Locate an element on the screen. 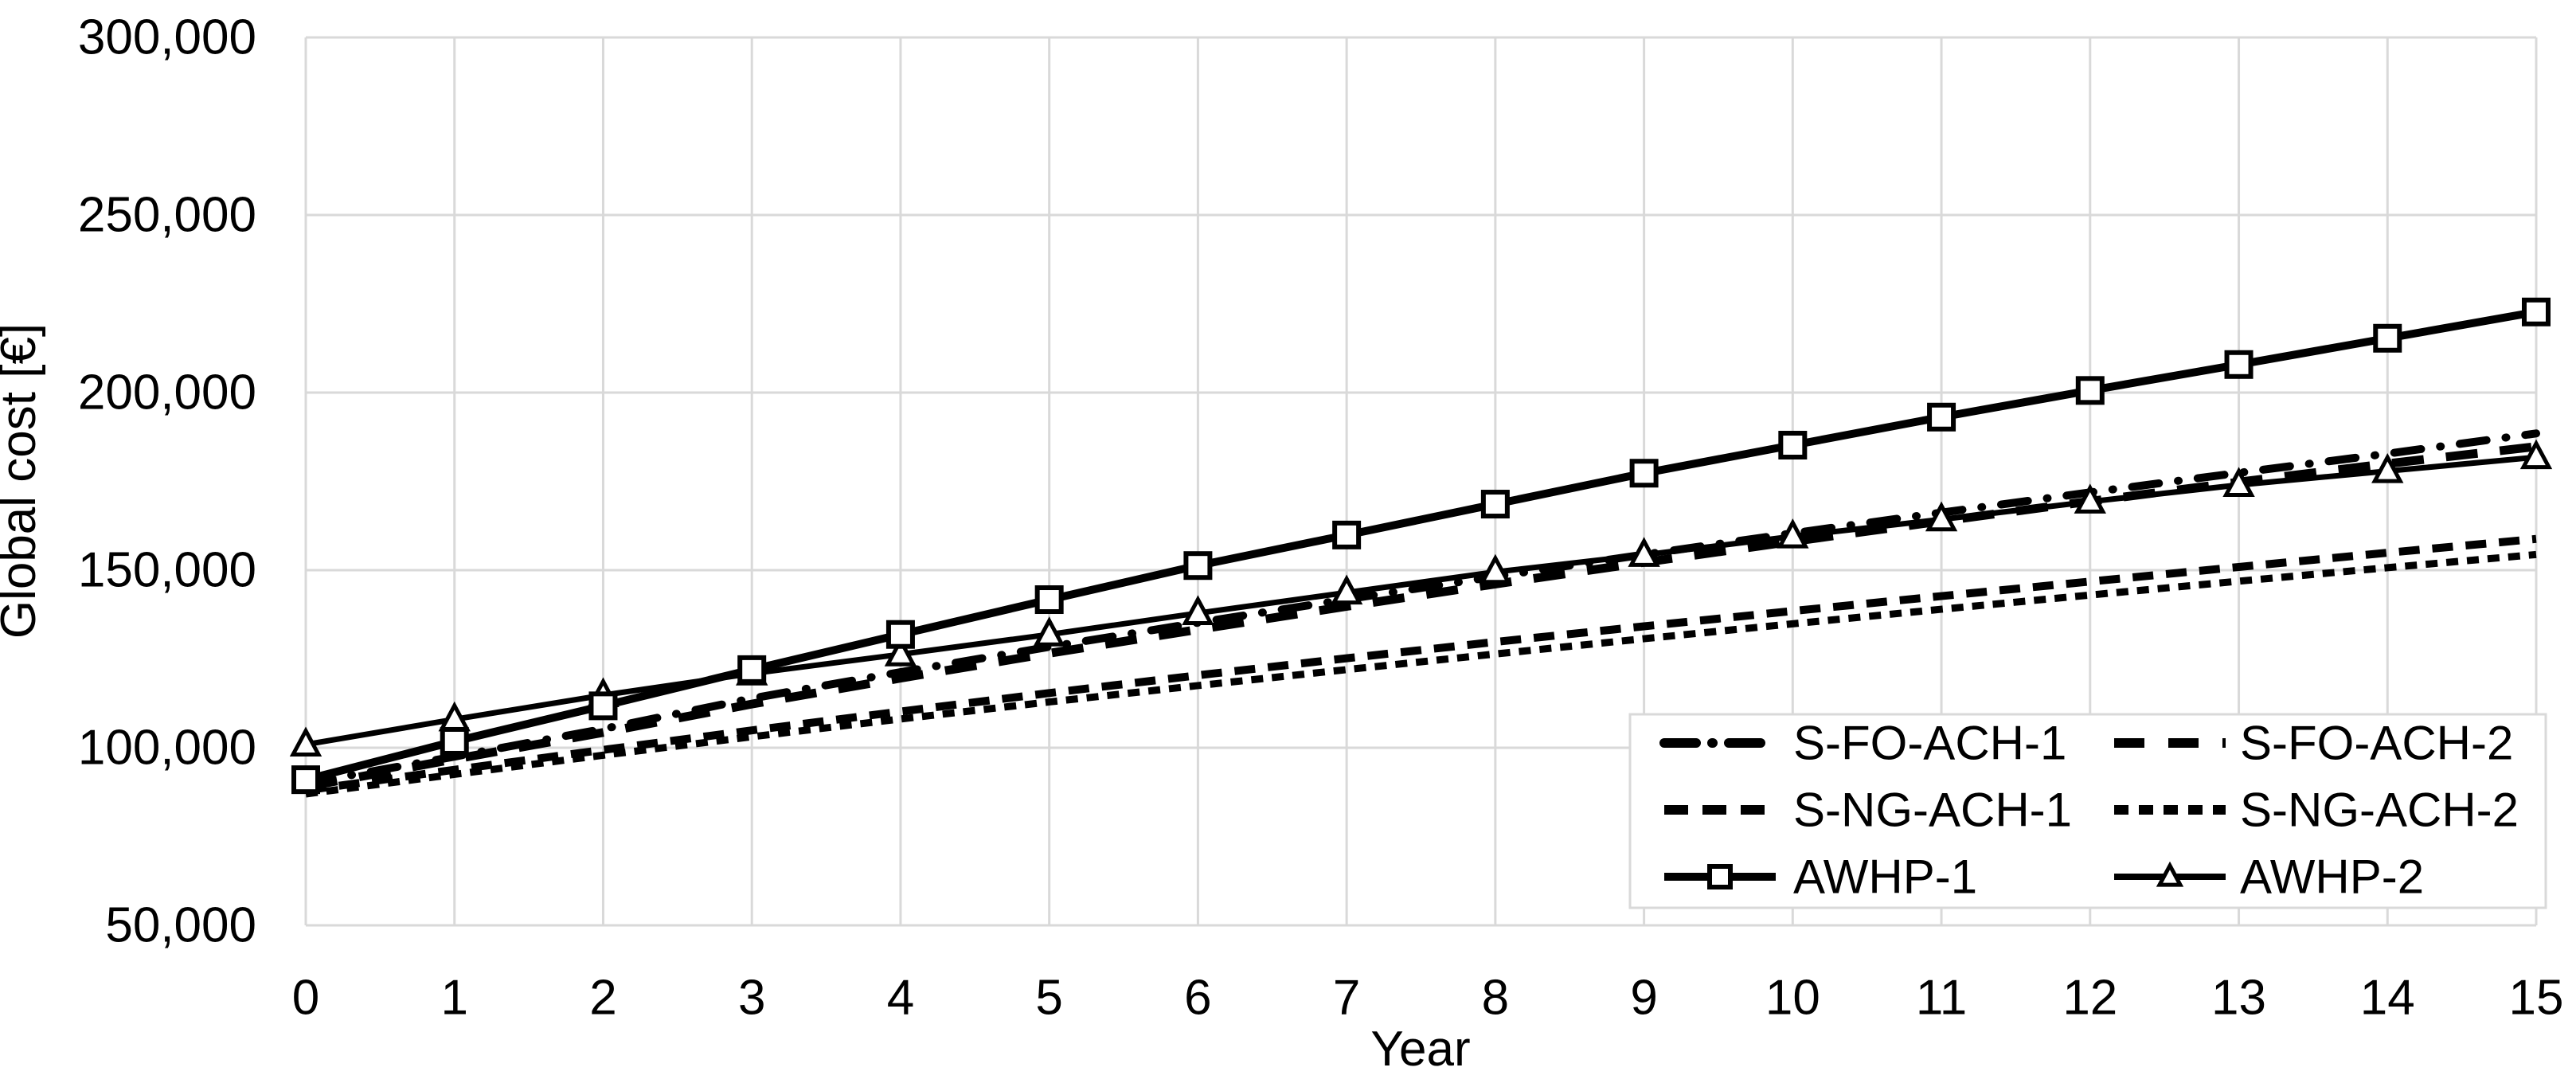 This screenshot has height=1083, width=2576. x-axis-title: Year is located at coordinates (1420, 1049).